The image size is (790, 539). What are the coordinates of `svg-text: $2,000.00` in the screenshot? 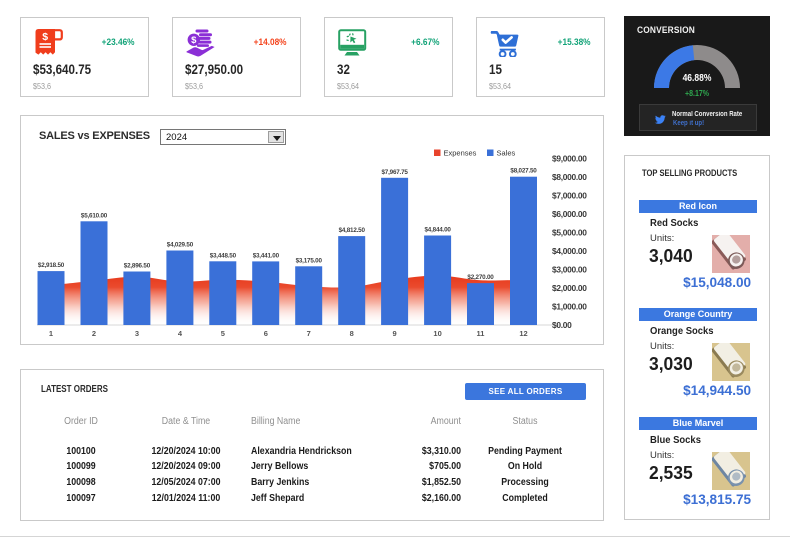 It's located at (569, 288).